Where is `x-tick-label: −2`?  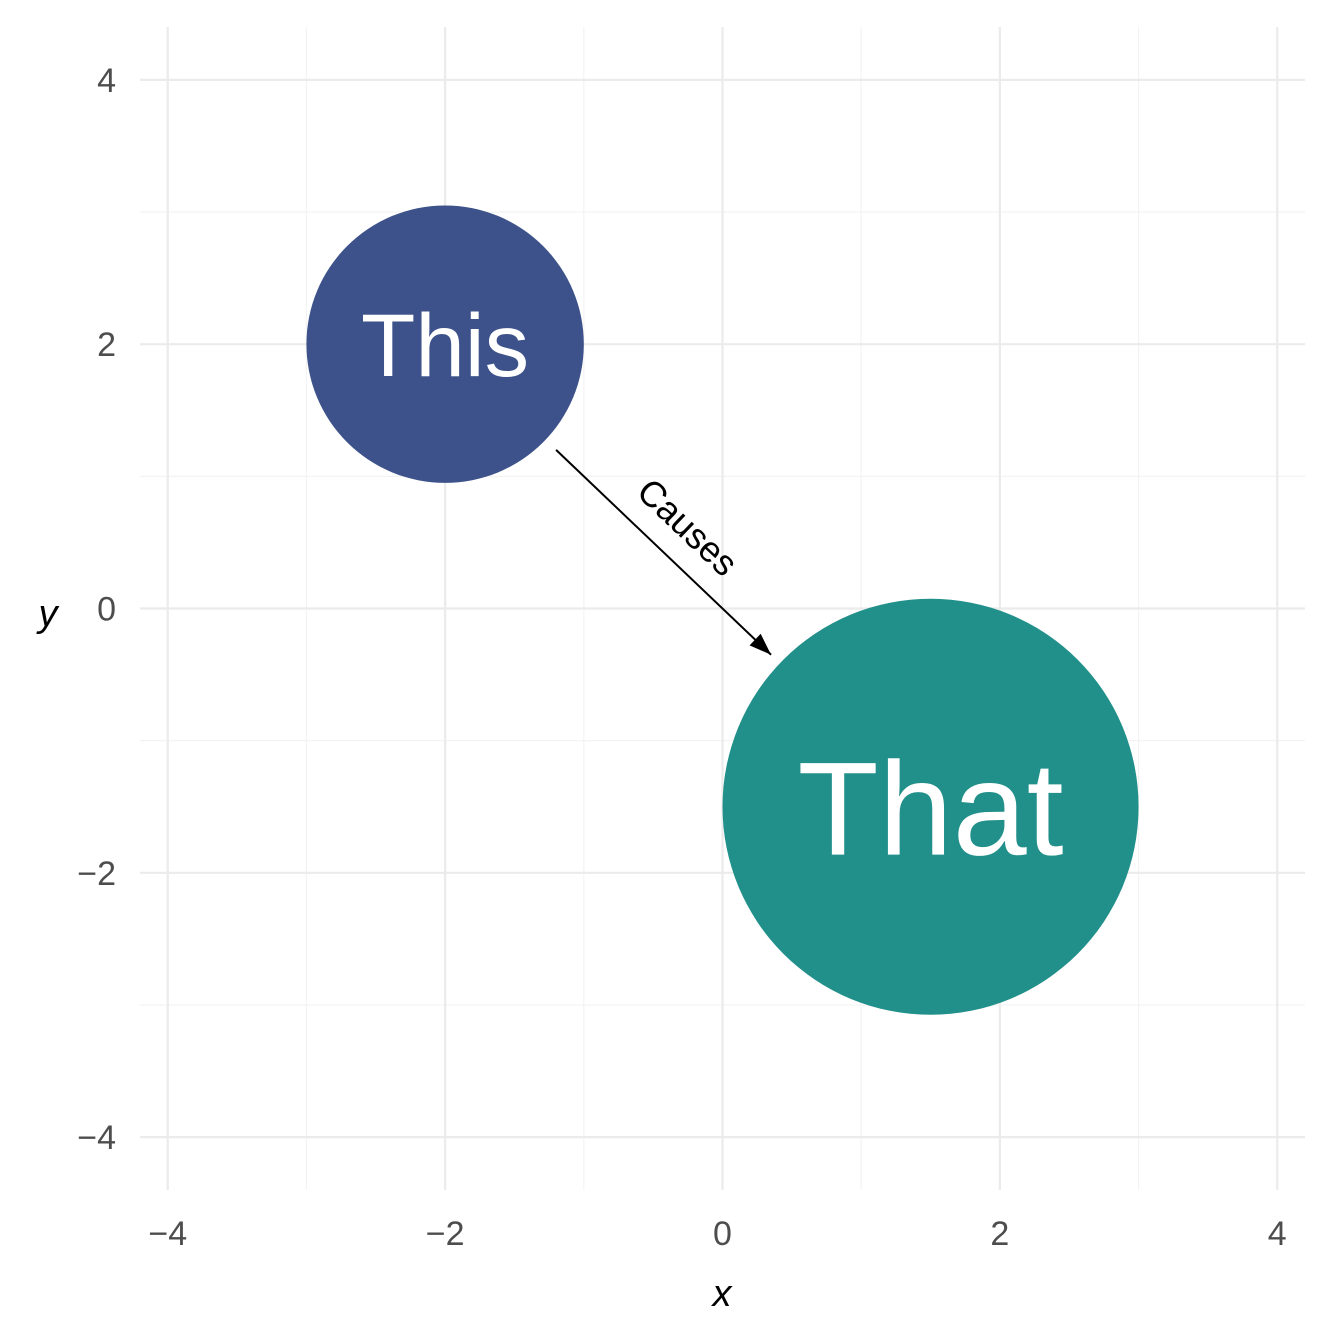
x-tick-label: −2 is located at coordinates (445, 1234).